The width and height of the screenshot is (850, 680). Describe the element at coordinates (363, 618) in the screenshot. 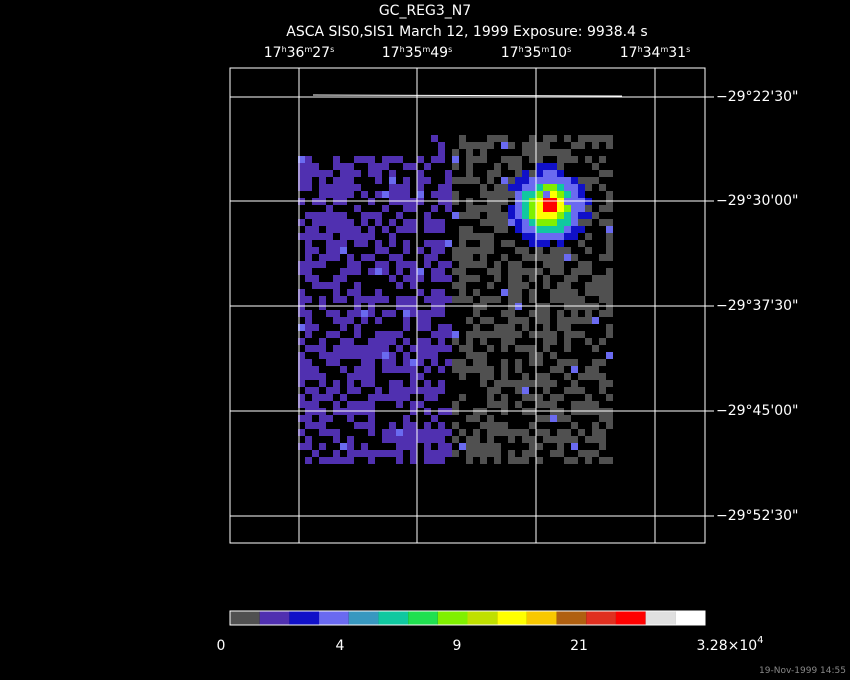

I see `colorbar-swatch` at that location.